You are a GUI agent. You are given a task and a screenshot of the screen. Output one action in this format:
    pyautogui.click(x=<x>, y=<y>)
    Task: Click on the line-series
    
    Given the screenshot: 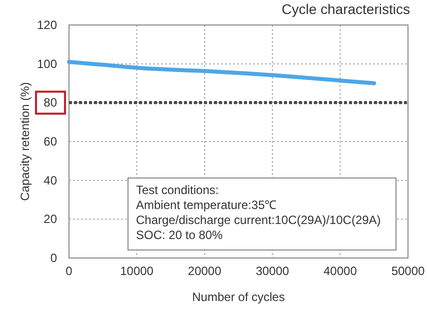 What is the action you would take?
    pyautogui.click(x=221, y=73)
    